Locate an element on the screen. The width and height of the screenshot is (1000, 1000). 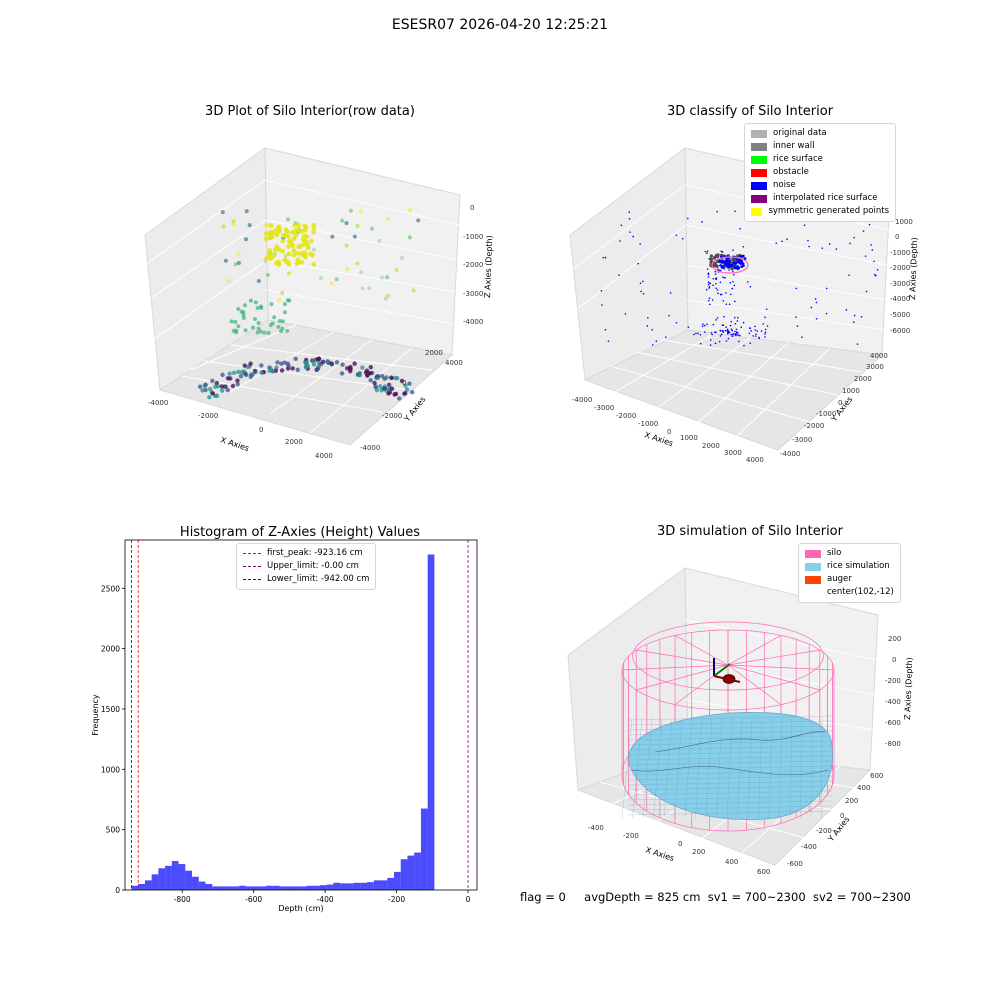
sim-ytick: -200 is located at coordinates (824, 831).